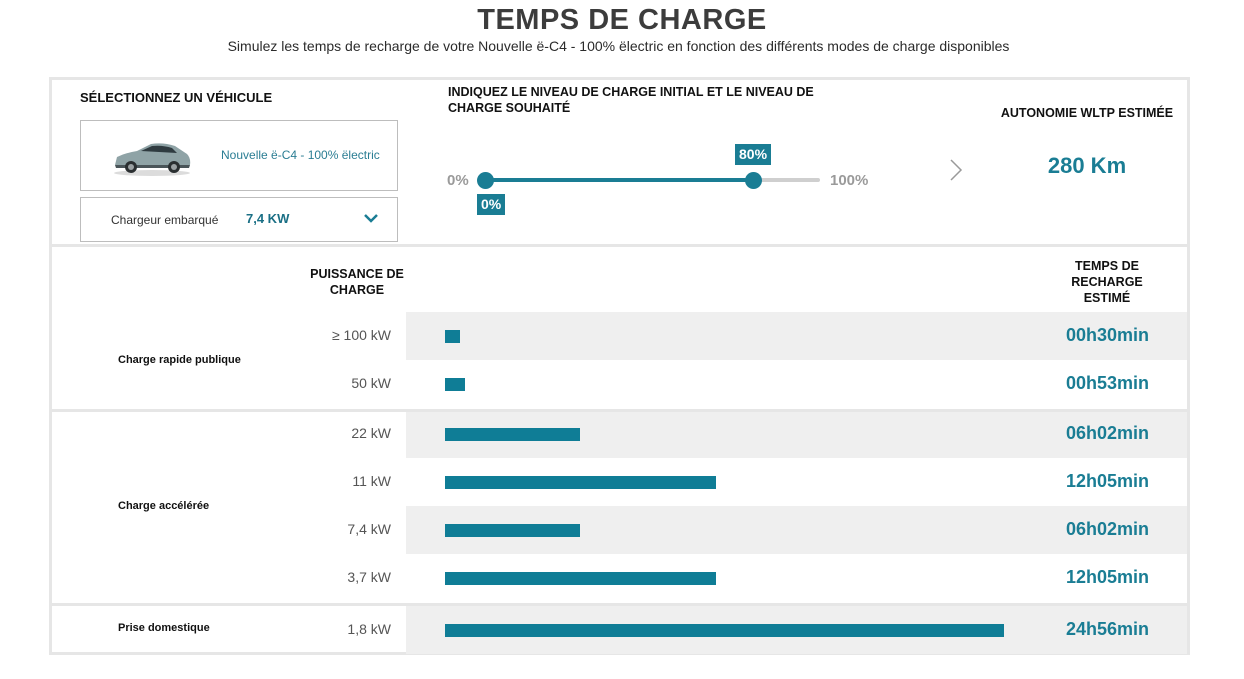 The image size is (1244, 679). Describe the element at coordinates (369, 577) in the screenshot. I see `row-power: 3,7 kW` at that location.